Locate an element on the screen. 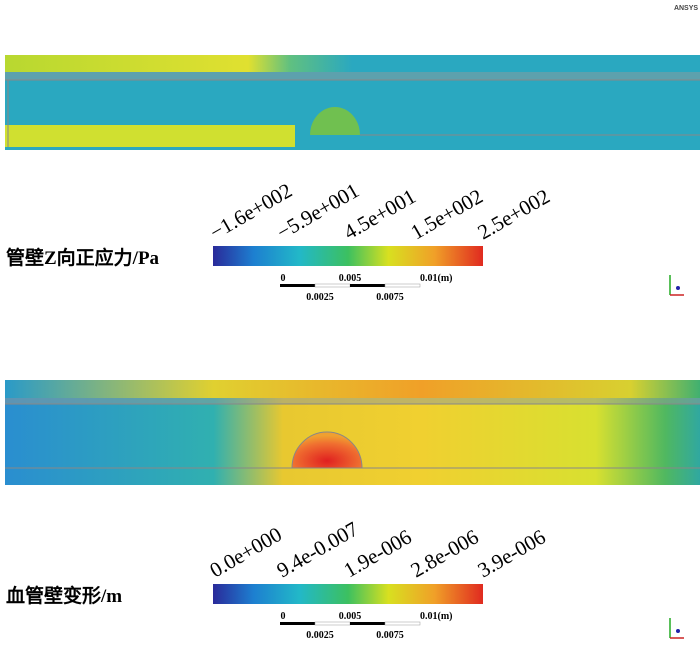 The height and width of the screenshot is (653, 700). legend-label: 3.9e-006 is located at coordinates (512, 554).